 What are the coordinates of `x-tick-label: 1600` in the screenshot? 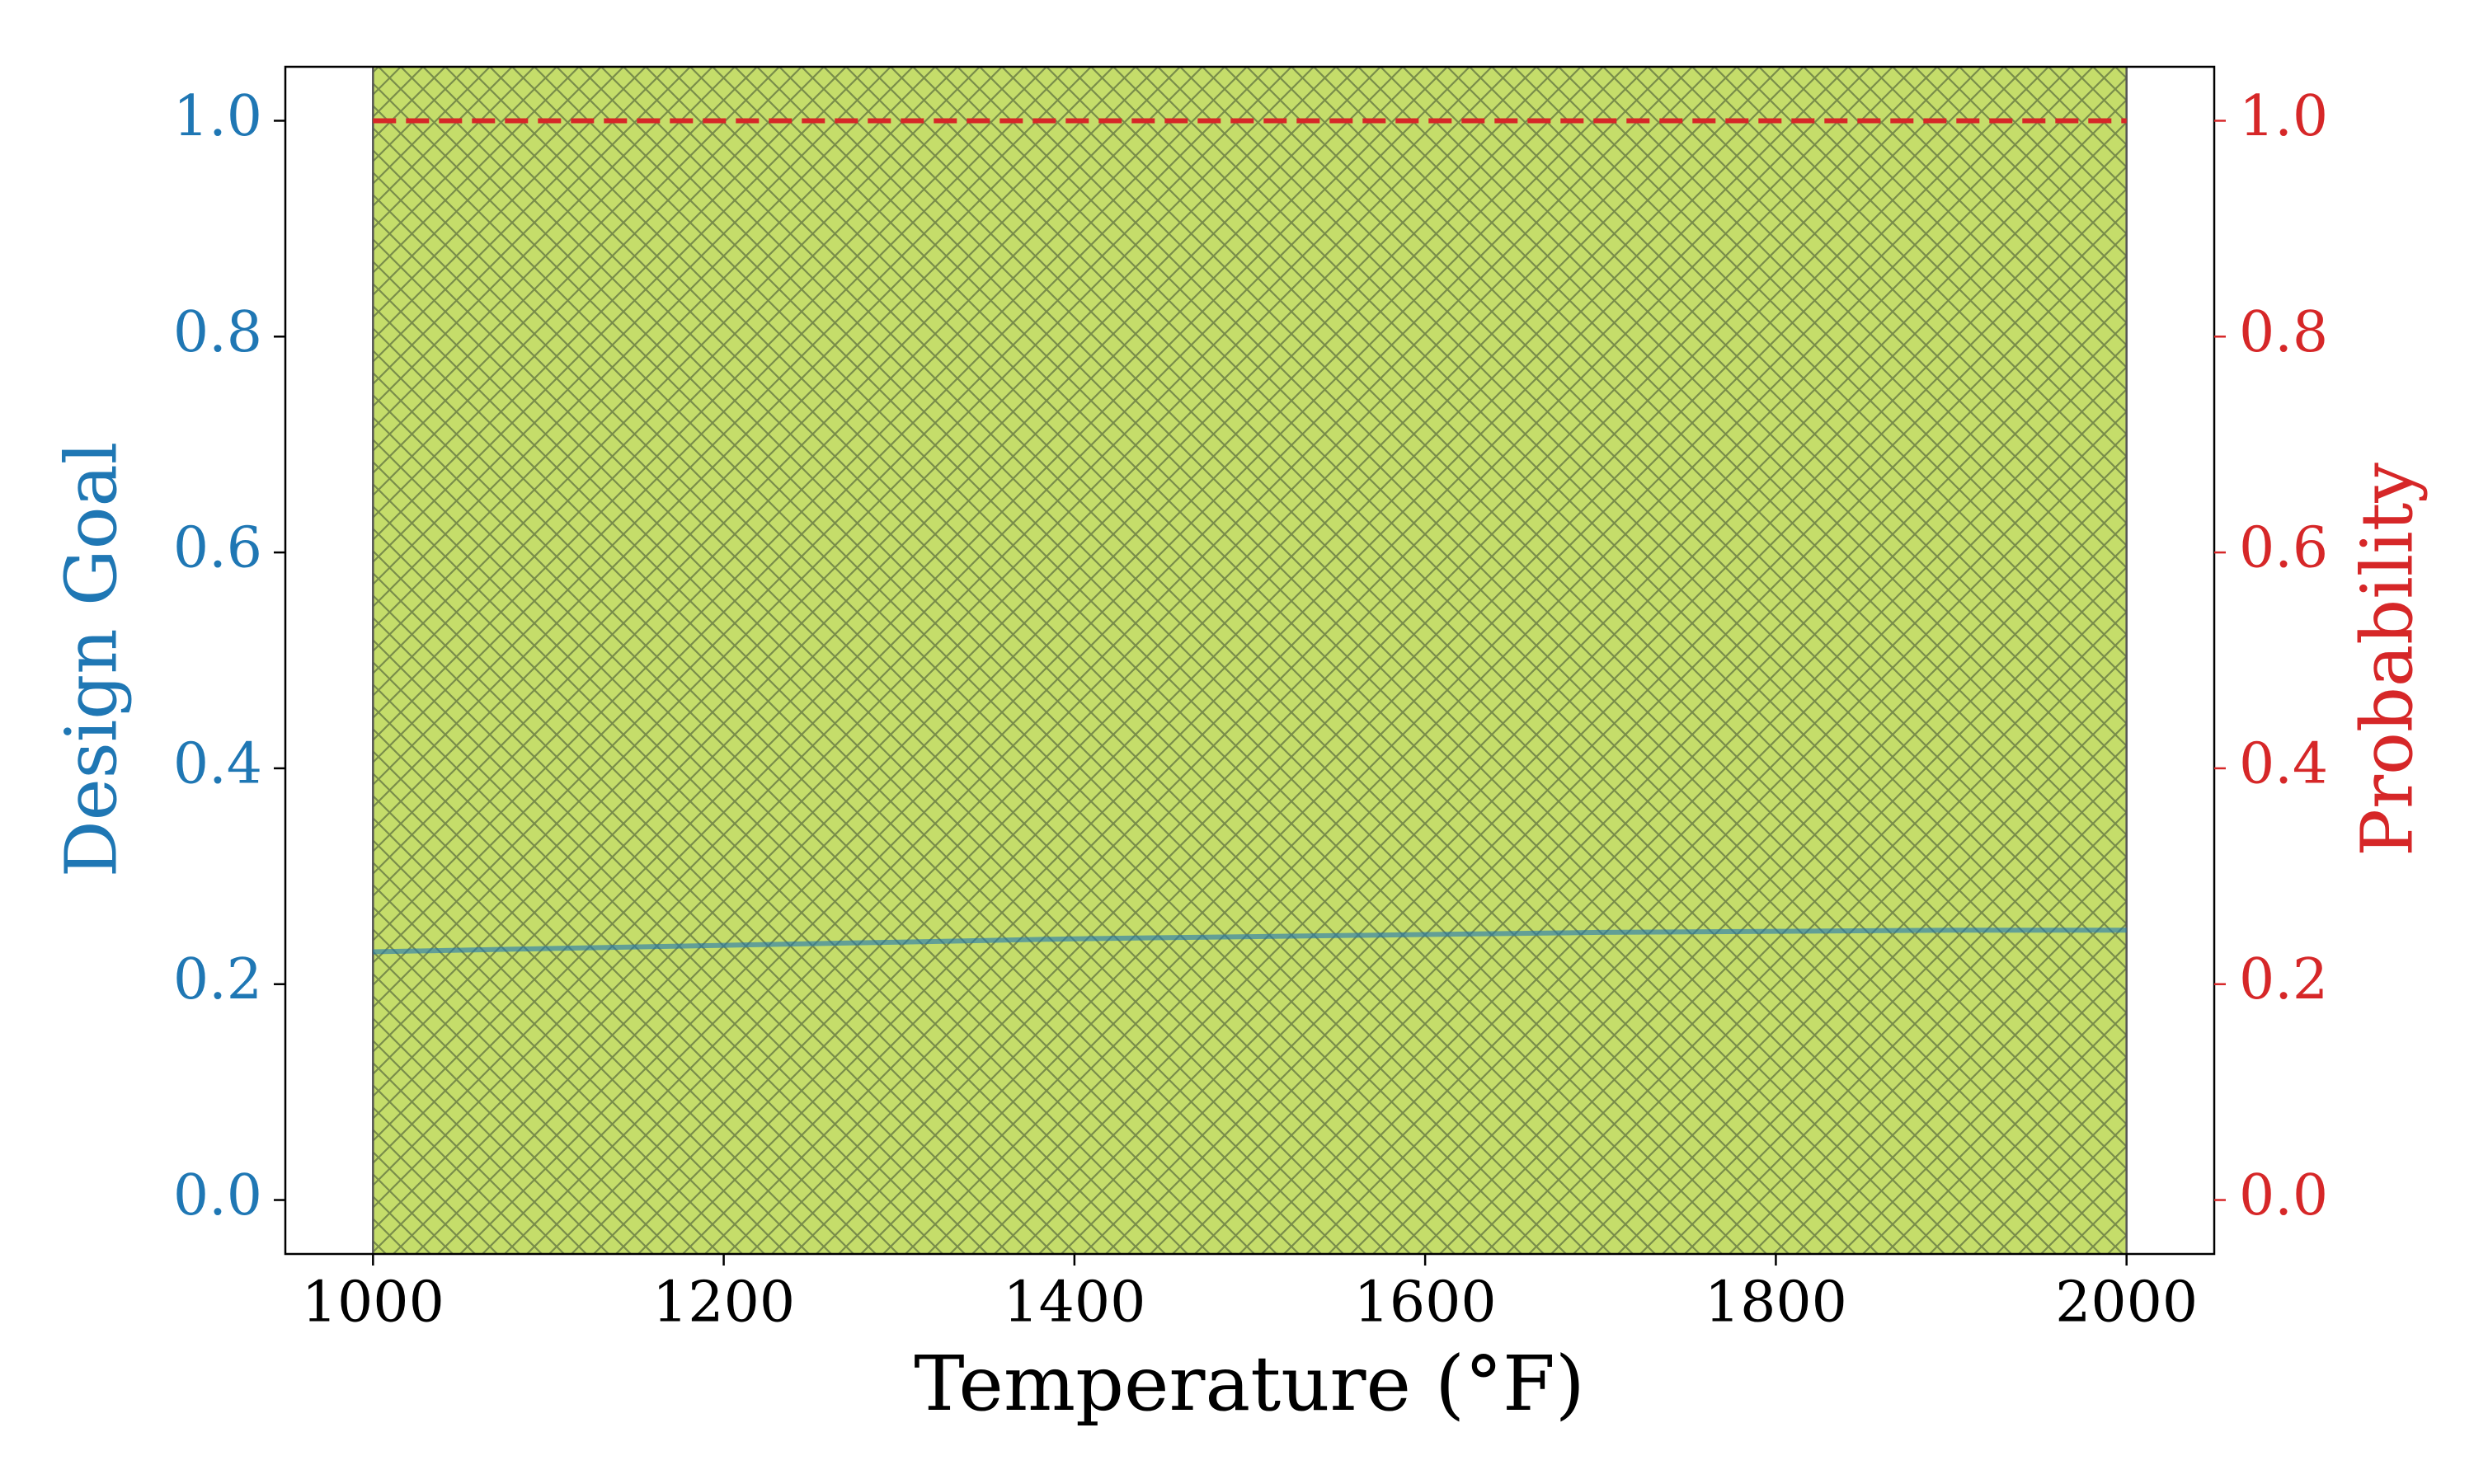 It's located at (1425, 1303).